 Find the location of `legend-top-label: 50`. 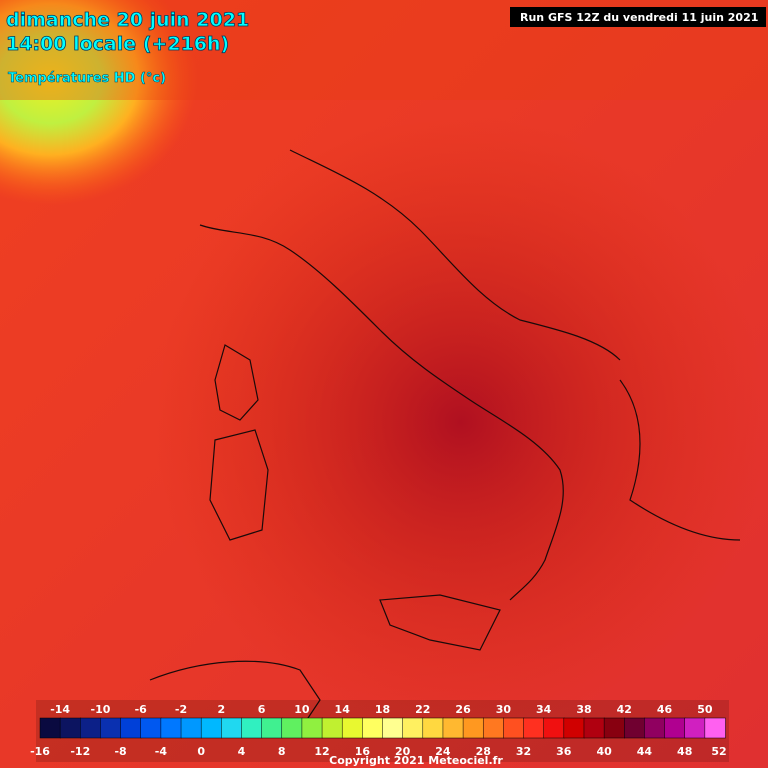

legend-top-label: 50 is located at coordinates (705, 709).